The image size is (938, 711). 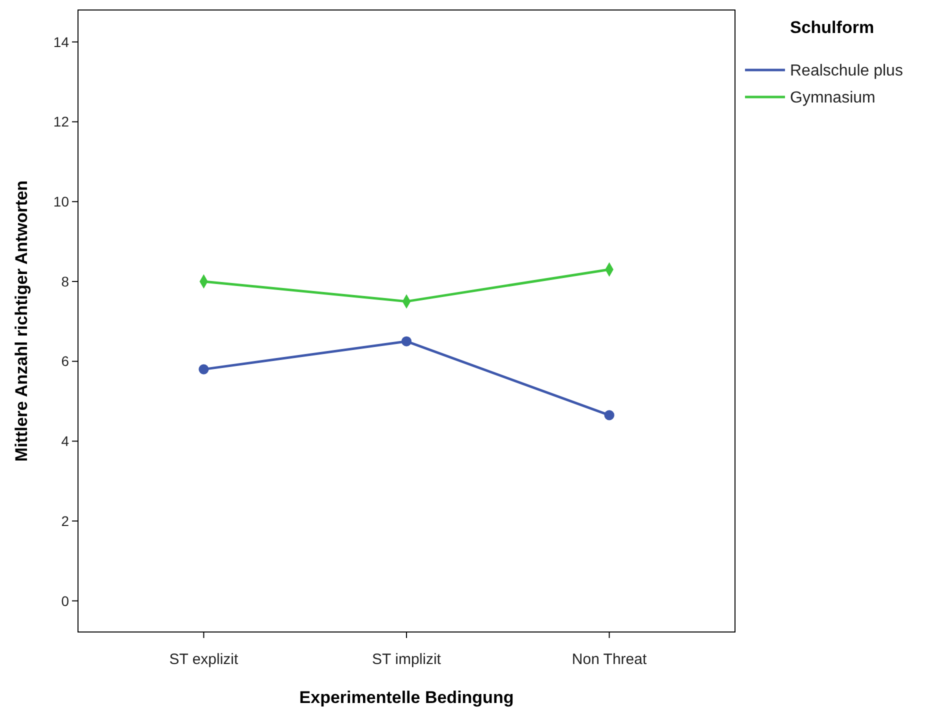 I want to click on legend-title: Schulform, so click(x=832, y=27).